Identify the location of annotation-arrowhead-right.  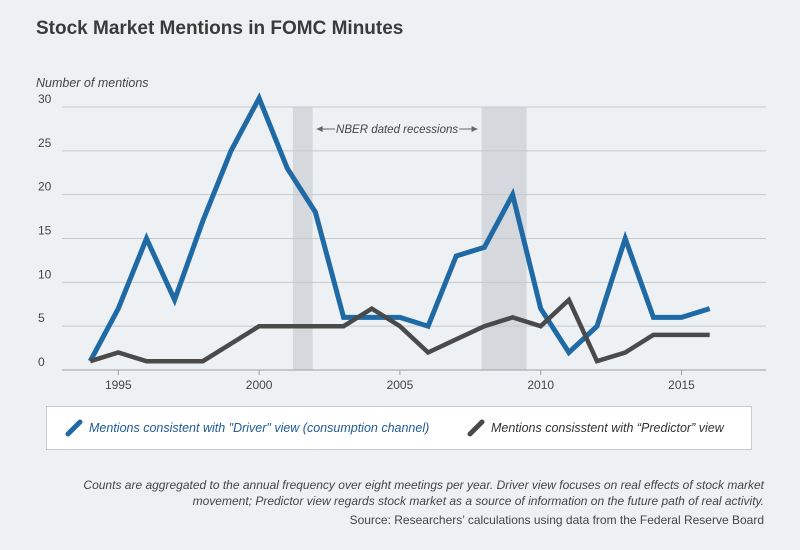
(474, 129).